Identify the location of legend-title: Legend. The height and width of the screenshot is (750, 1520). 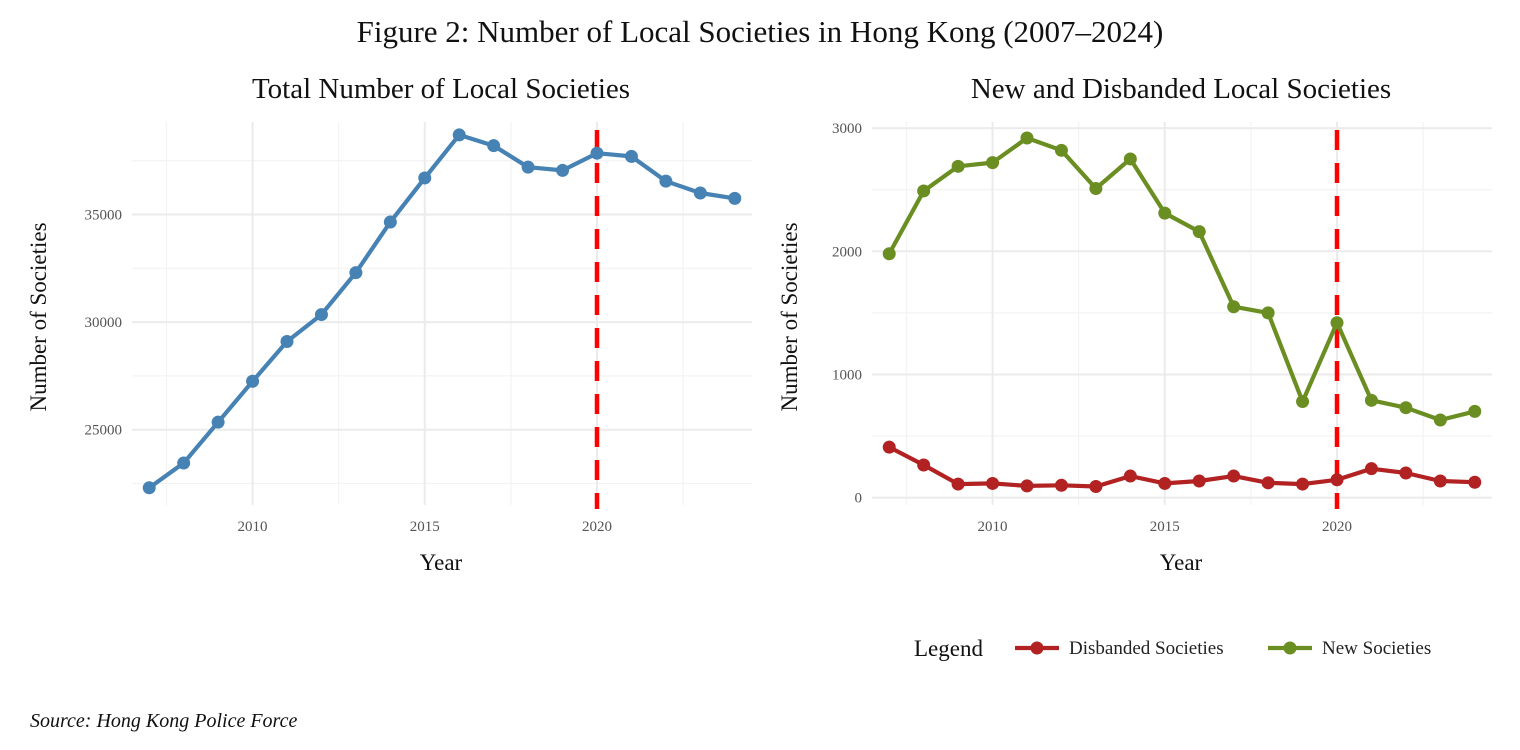
(948, 648).